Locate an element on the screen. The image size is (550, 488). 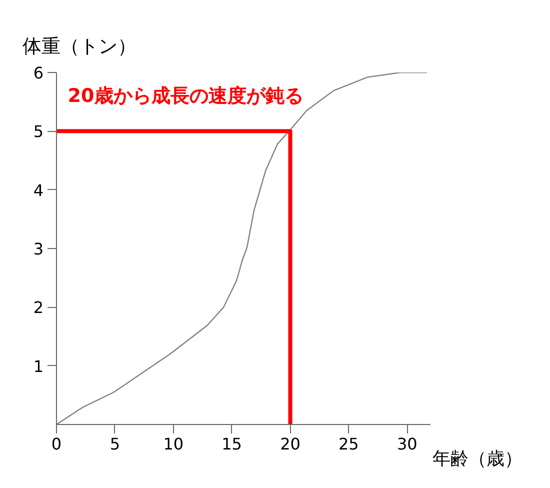
y-tick-label: 5 is located at coordinates (38, 132).